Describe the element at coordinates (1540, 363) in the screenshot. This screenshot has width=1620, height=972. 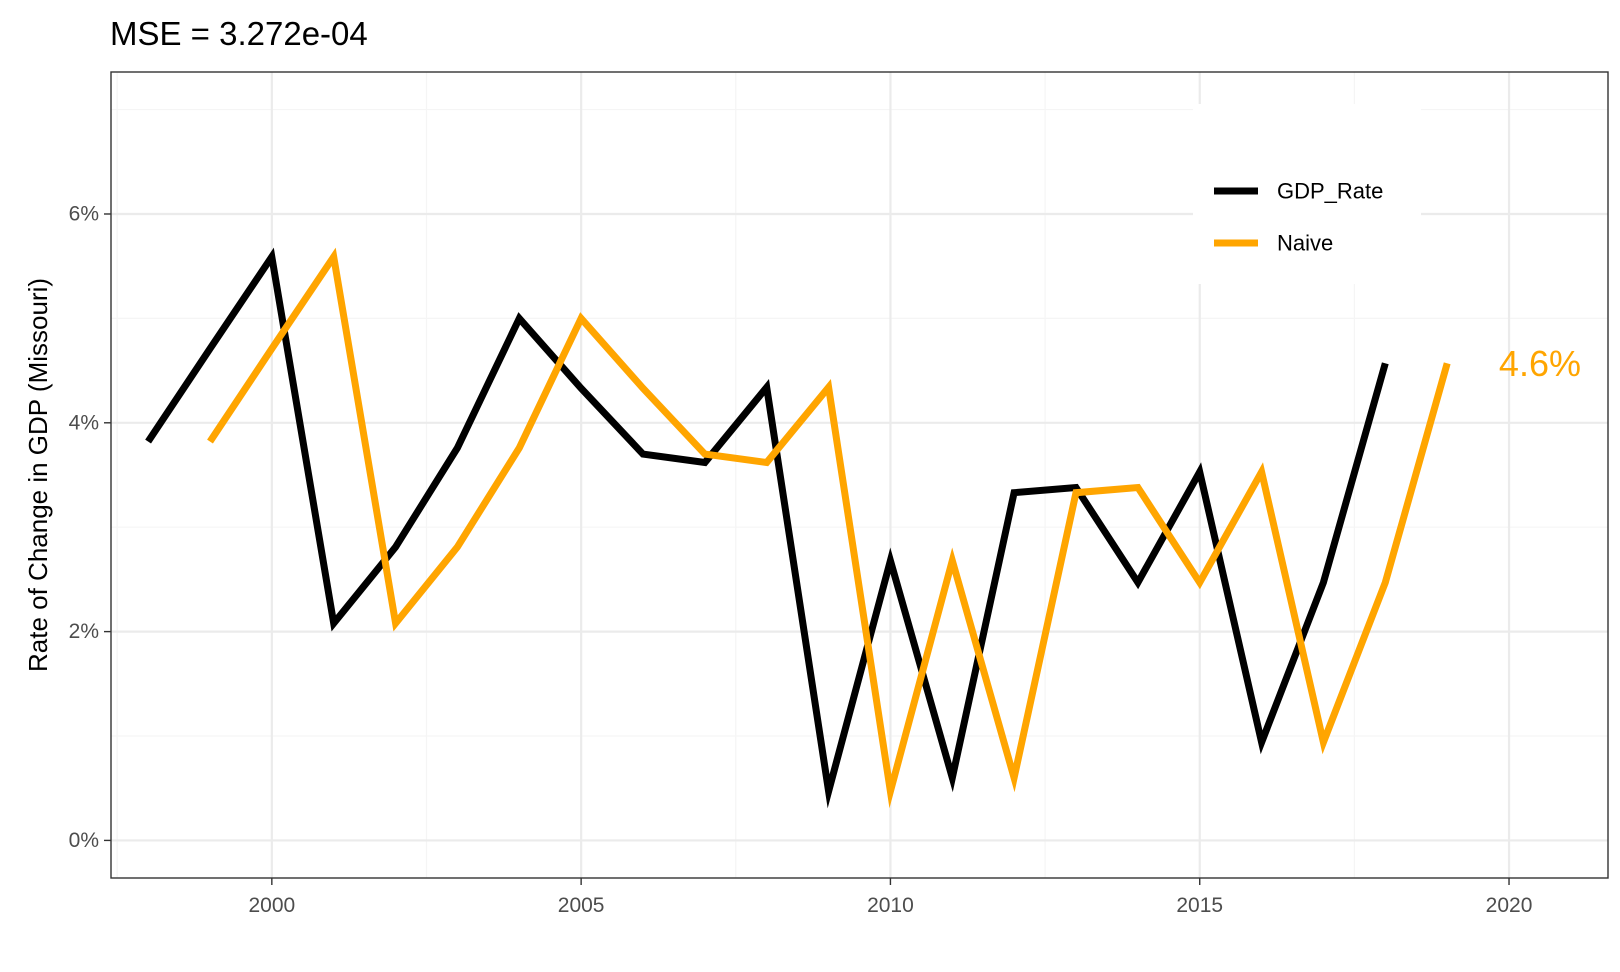
I see `forecast-annotation: 4.6%` at that location.